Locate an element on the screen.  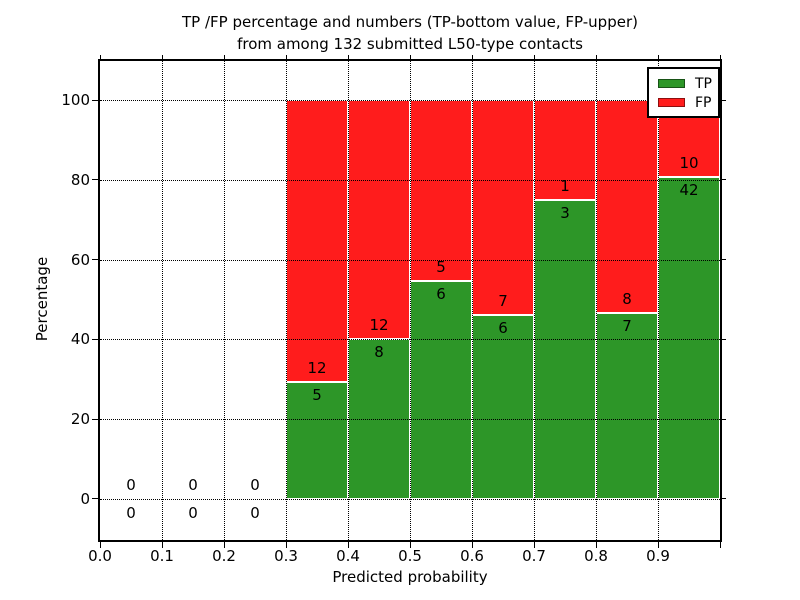
x-tick-label: 0.3 is located at coordinates (286, 556).